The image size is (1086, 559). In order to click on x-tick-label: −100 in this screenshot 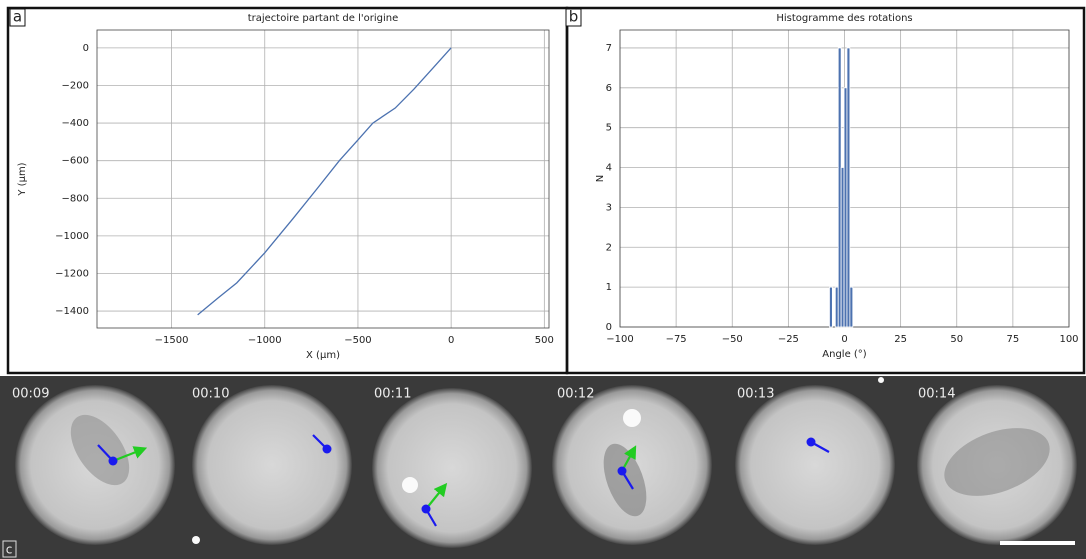, I will do `click(619, 339)`.